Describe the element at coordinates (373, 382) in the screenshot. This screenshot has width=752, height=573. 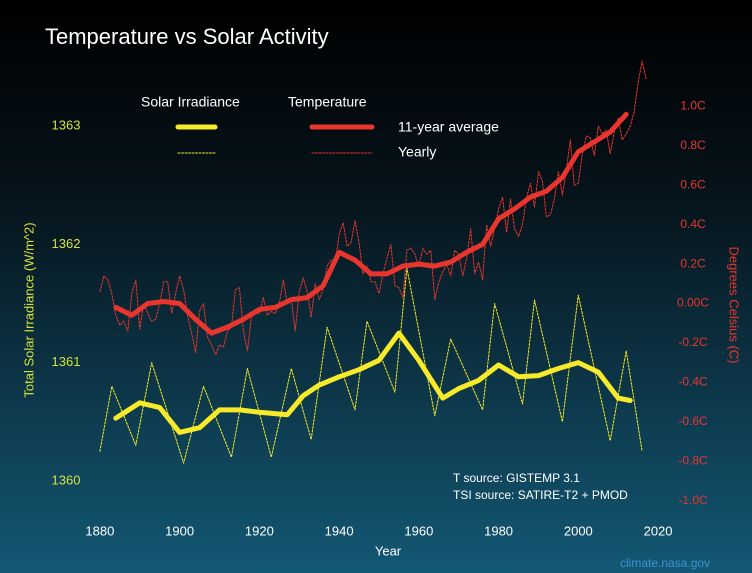
I see `average-line` at that location.